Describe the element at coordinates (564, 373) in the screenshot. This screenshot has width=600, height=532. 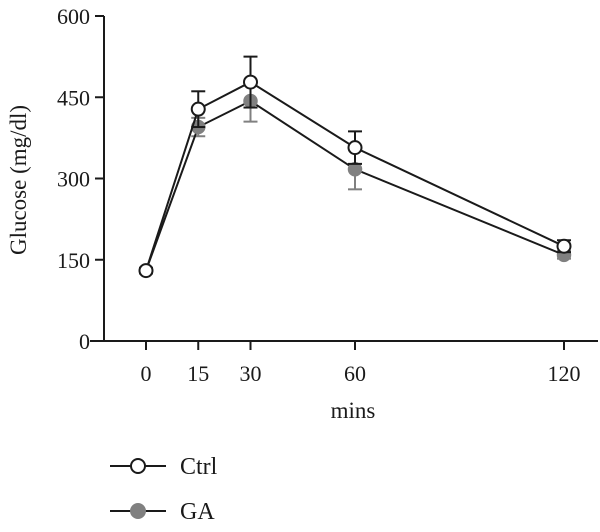
I see `x-tick-label: 120` at that location.